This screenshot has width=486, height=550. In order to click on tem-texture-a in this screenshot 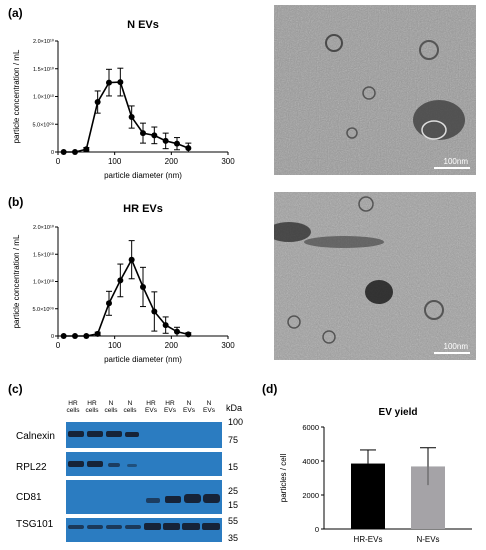, I will do `click(375, 90)`.